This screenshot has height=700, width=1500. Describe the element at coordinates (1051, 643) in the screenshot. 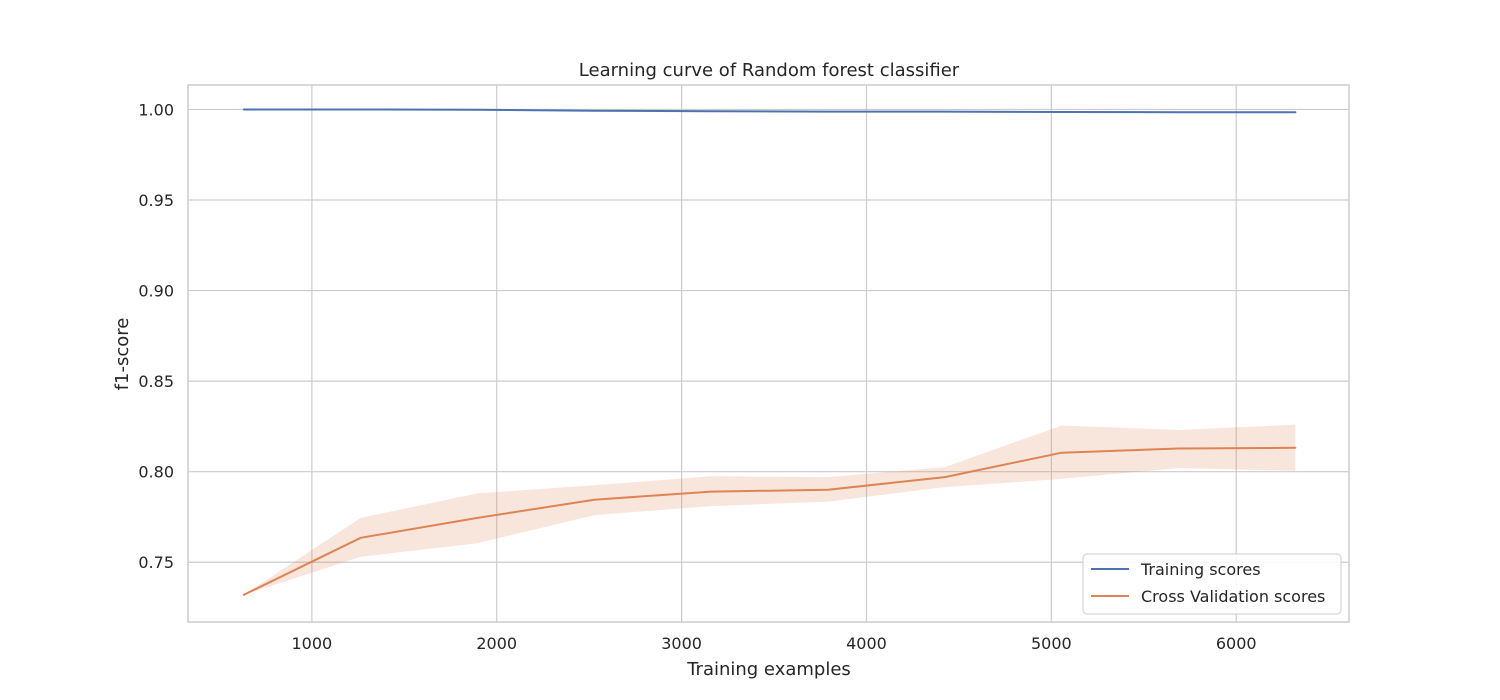

I see `x-tick-label: 5000` at that location.